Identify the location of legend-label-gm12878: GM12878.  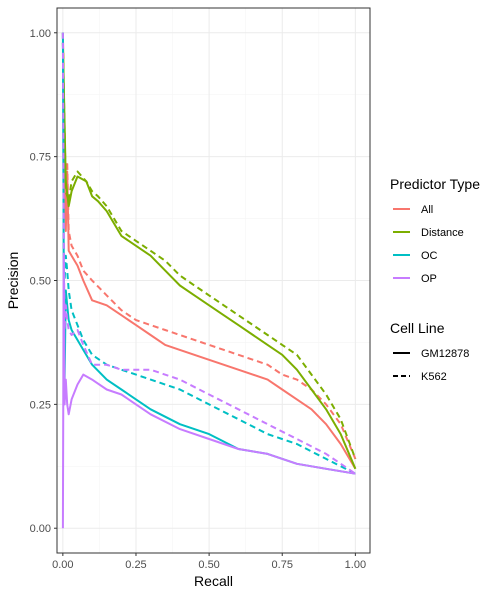
(445, 354).